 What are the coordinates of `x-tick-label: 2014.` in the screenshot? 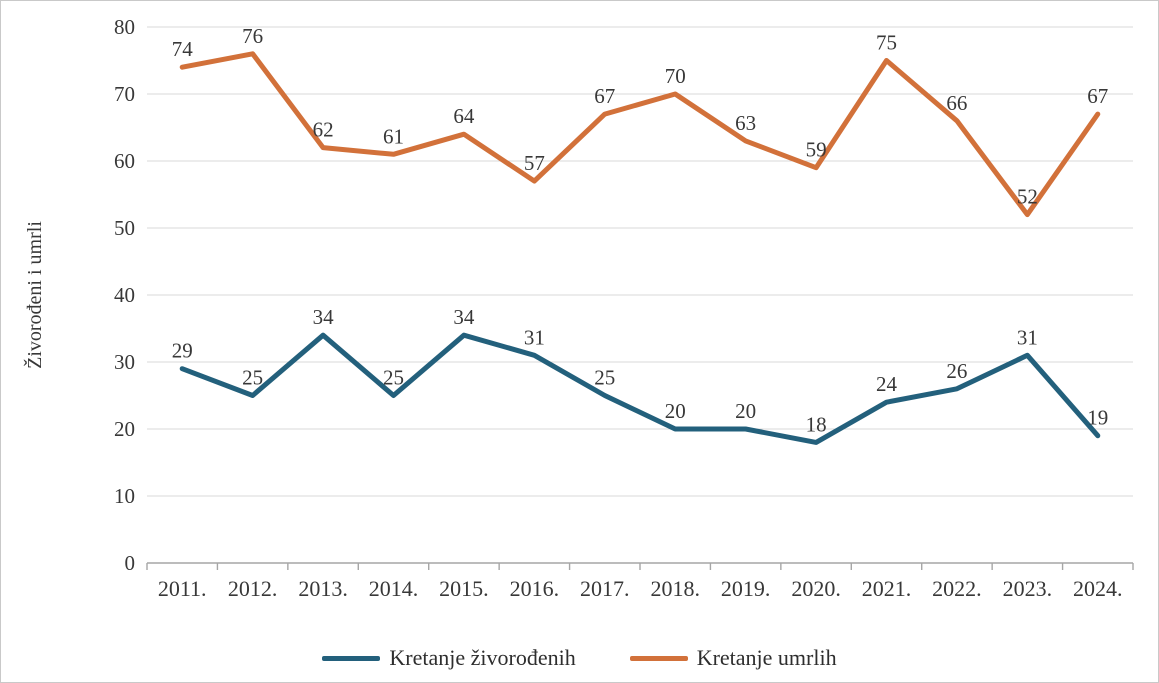 It's located at (394, 588).